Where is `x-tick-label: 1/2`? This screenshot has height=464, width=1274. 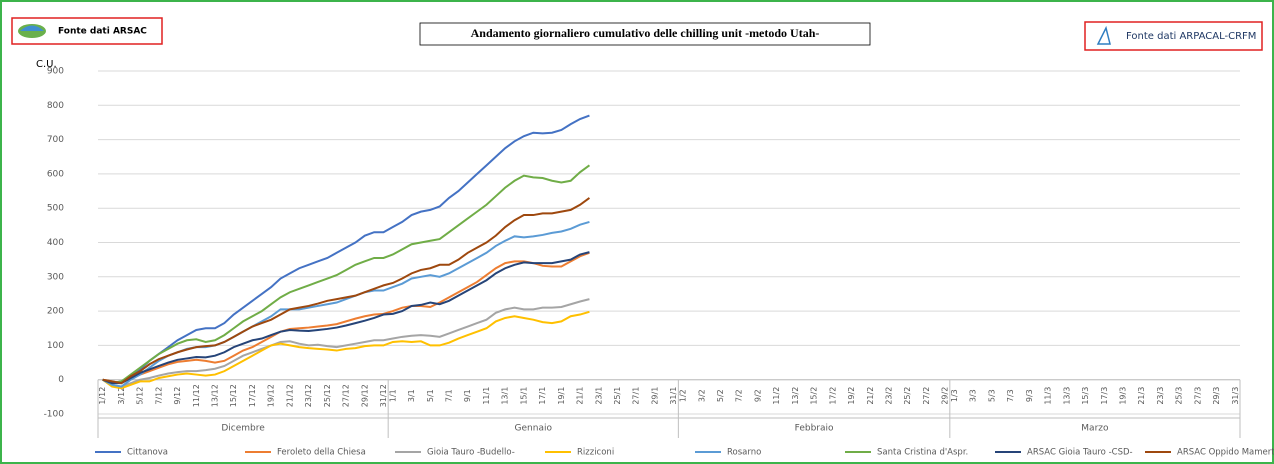 x-tick-label: 1/2 is located at coordinates (683, 395).